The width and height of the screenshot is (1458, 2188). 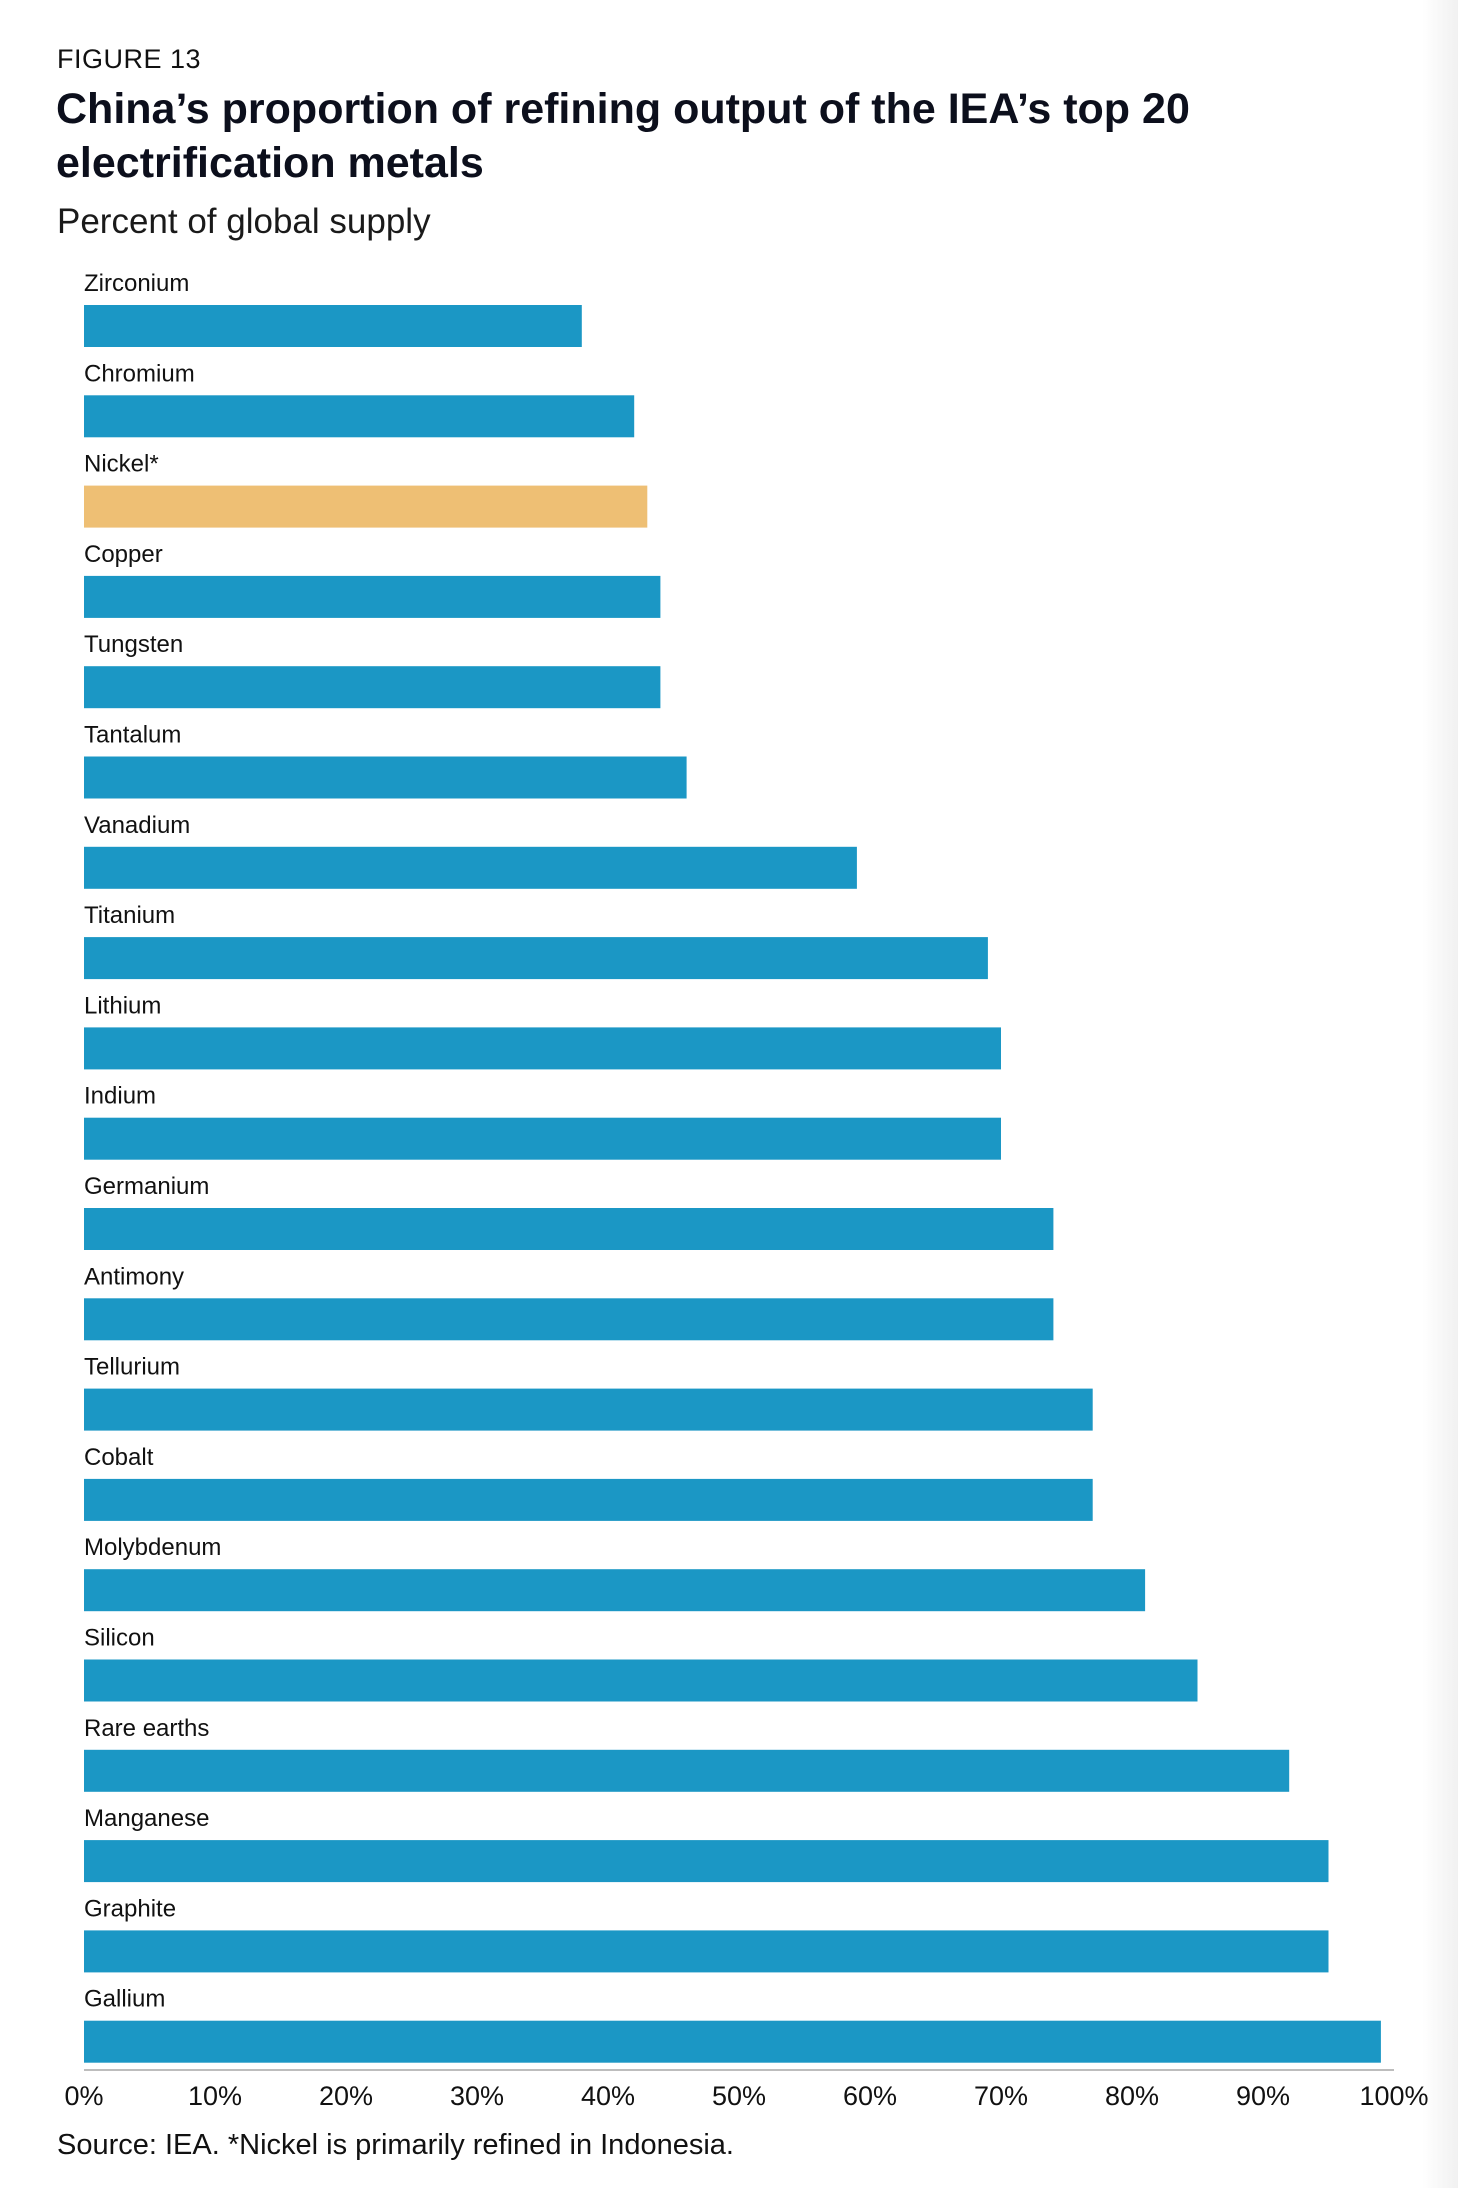 I want to click on category-label-tantalum: Tantalum, so click(x=132, y=735).